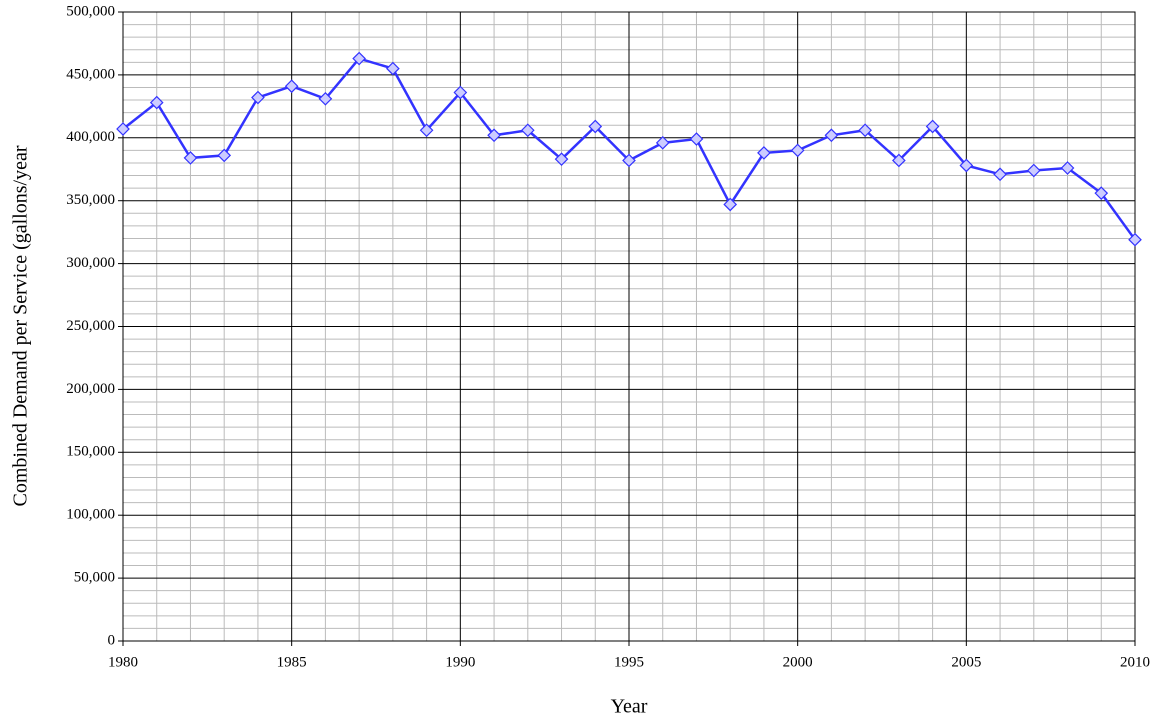 Image resolution: width=1155 pixels, height=723 pixels. What do you see at coordinates (90, 11) in the screenshot?
I see `y-tick-label: 500,000` at bounding box center [90, 11].